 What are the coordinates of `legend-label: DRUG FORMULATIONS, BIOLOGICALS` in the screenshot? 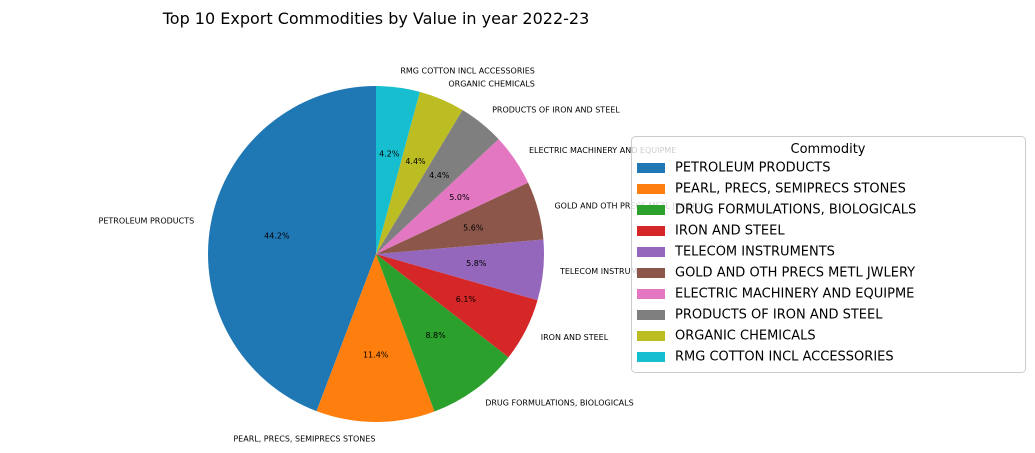 It's located at (795, 210).